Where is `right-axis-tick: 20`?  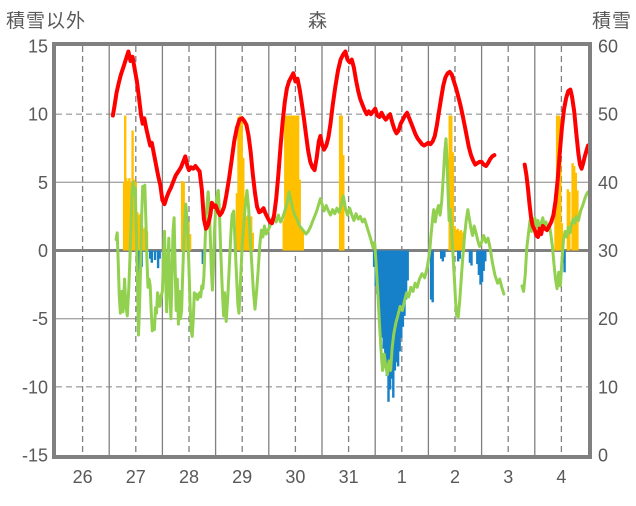 right-axis-tick: 20 is located at coordinates (608, 319).